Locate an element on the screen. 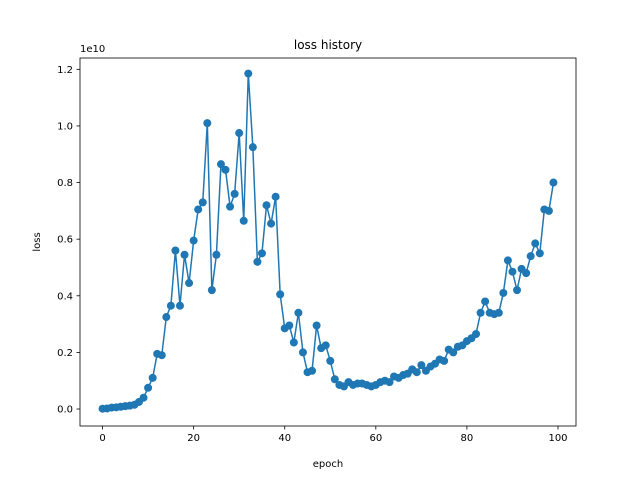  x-tick-label: 100 is located at coordinates (557, 438).